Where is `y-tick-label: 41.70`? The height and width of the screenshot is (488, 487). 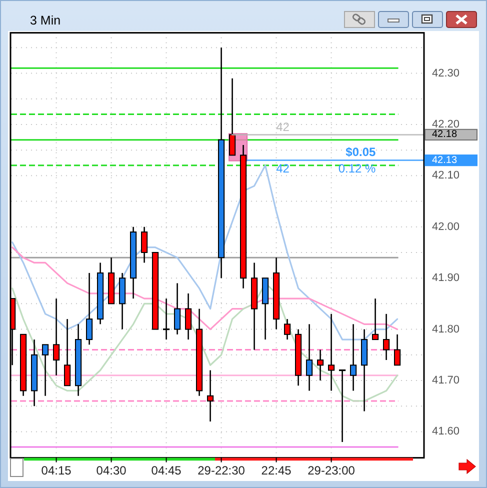 y-tick-label: 41.70 is located at coordinates (446, 380).